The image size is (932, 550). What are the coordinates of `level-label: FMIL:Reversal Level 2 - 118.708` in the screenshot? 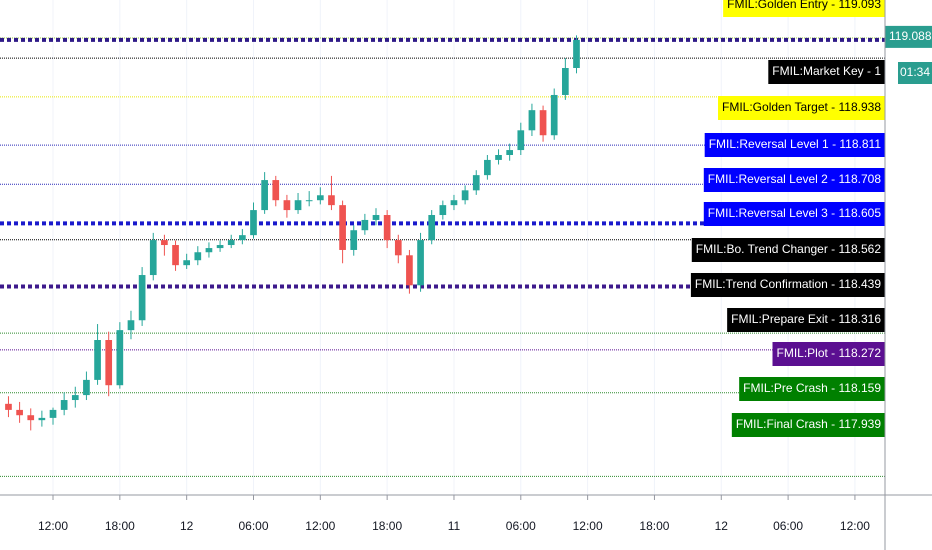 It's located at (795, 179).